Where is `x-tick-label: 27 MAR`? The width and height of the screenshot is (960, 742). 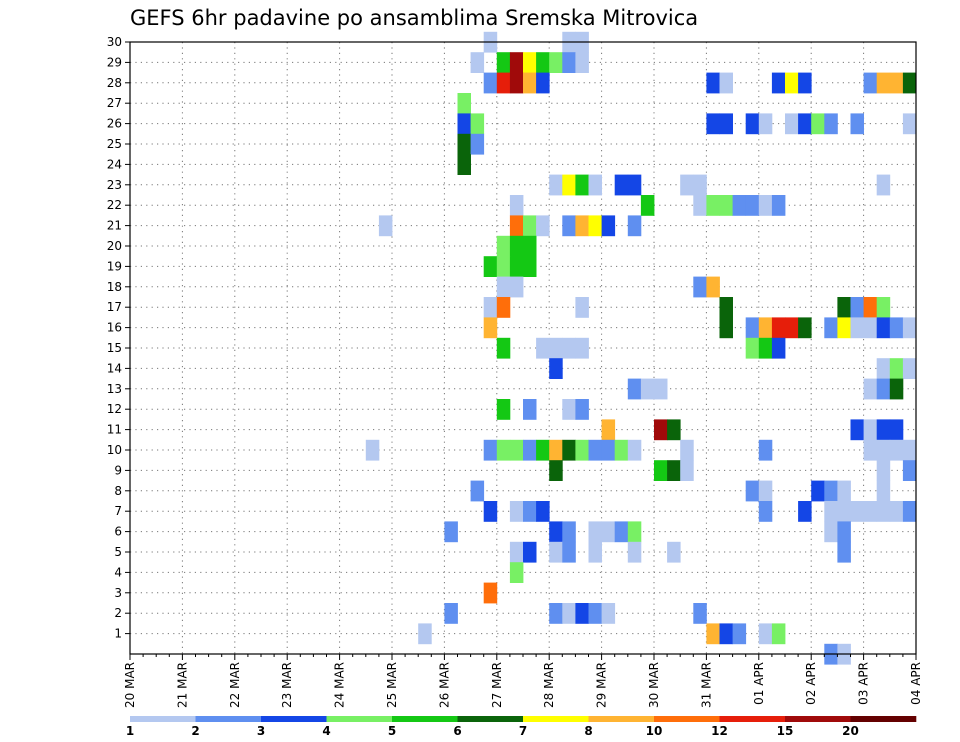
x-tick-label: 27 MAR is located at coordinates (497, 685).